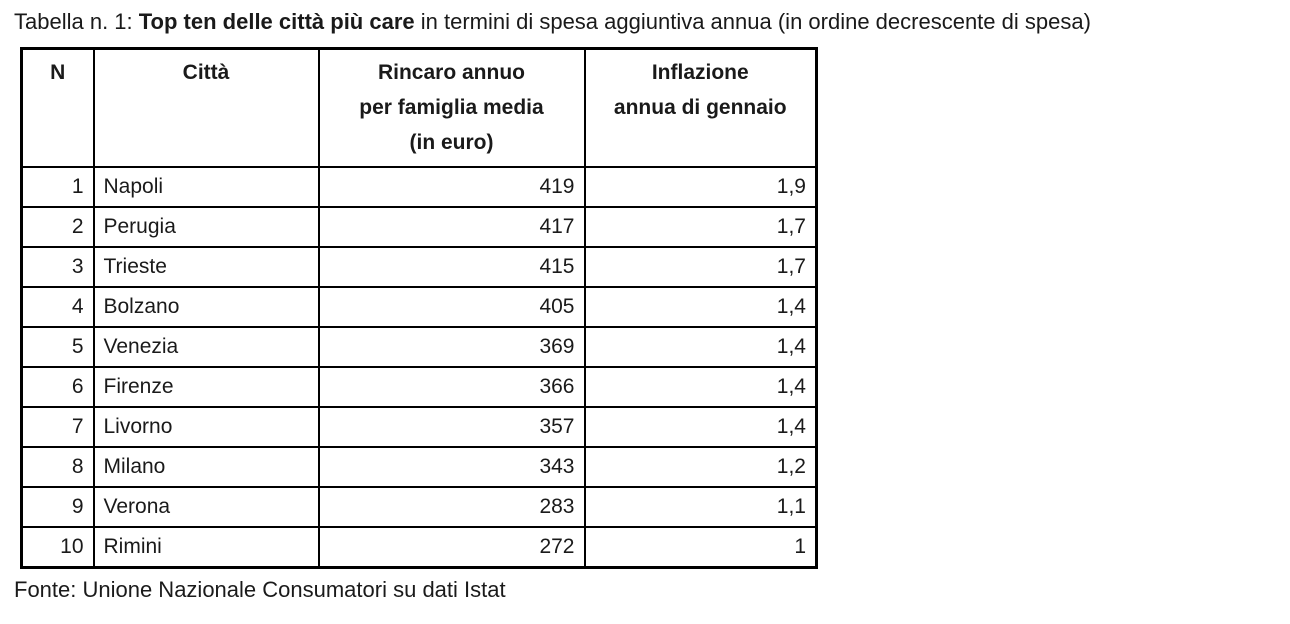 This screenshot has height=624, width=1290. Describe the element at coordinates (206, 107) in the screenshot. I see `header-city: Città` at that location.